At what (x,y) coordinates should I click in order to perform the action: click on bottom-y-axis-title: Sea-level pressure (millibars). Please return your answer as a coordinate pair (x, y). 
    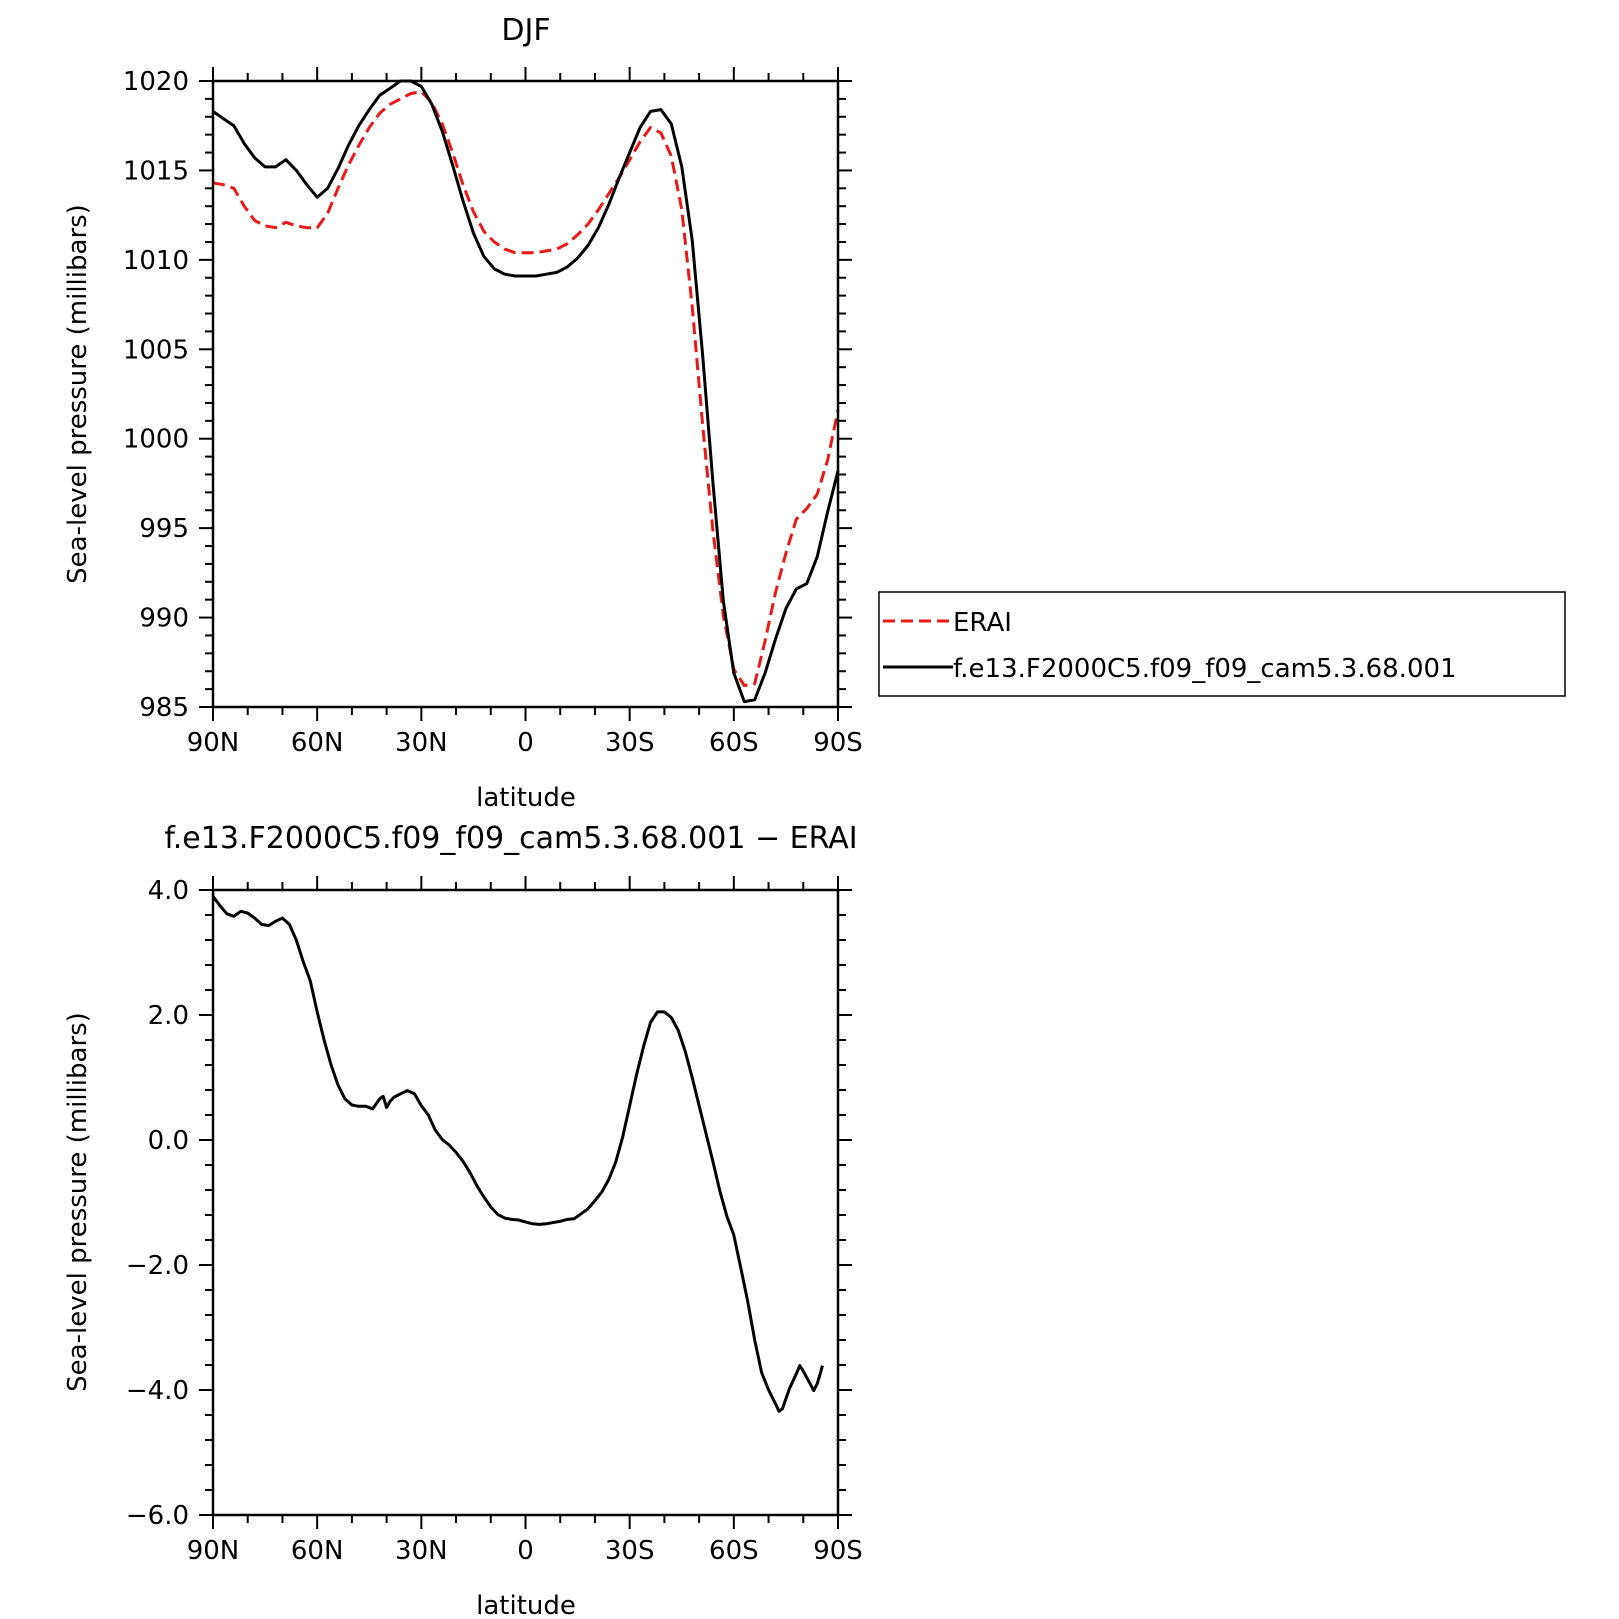
    Looking at the image, I should click on (78, 1202).